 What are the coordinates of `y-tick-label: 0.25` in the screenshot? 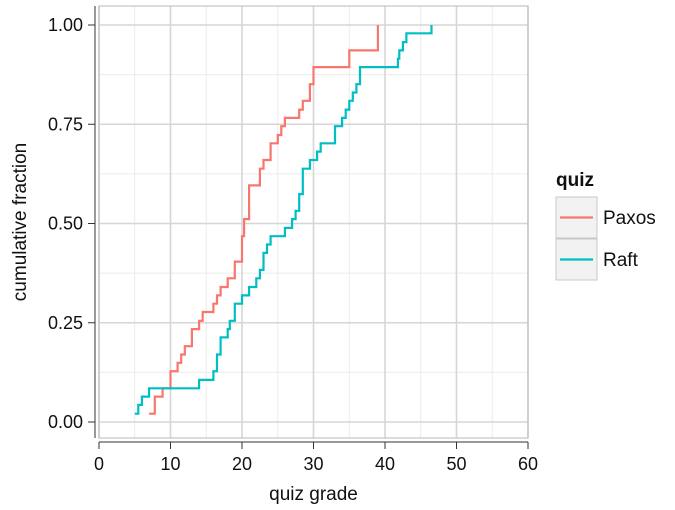 It's located at (65, 323).